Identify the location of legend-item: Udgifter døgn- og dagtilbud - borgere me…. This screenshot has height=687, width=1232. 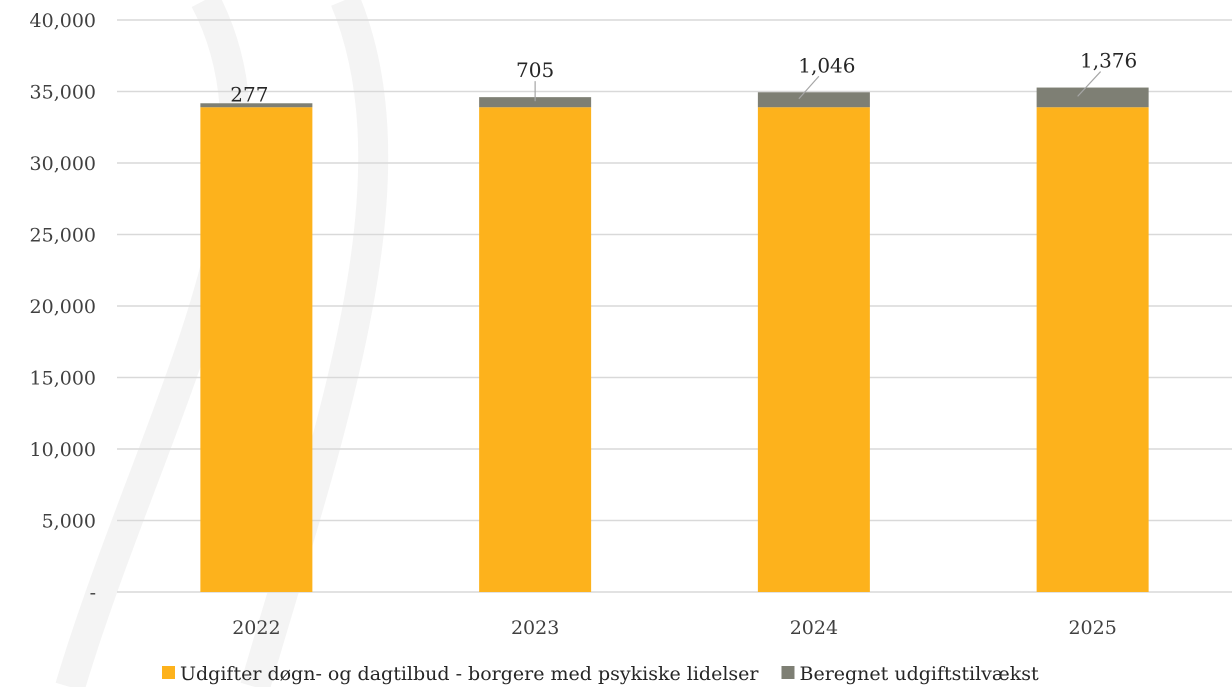
(460, 674).